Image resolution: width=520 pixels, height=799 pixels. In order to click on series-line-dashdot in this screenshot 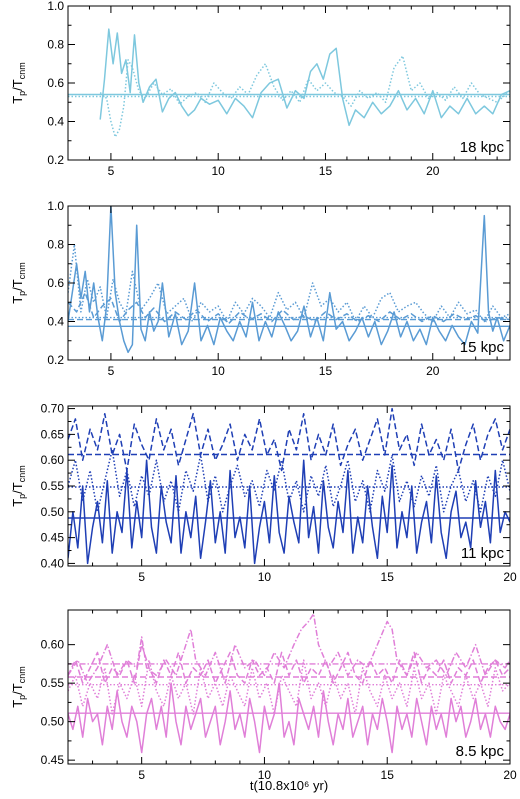, I will do `click(289, 648)`.